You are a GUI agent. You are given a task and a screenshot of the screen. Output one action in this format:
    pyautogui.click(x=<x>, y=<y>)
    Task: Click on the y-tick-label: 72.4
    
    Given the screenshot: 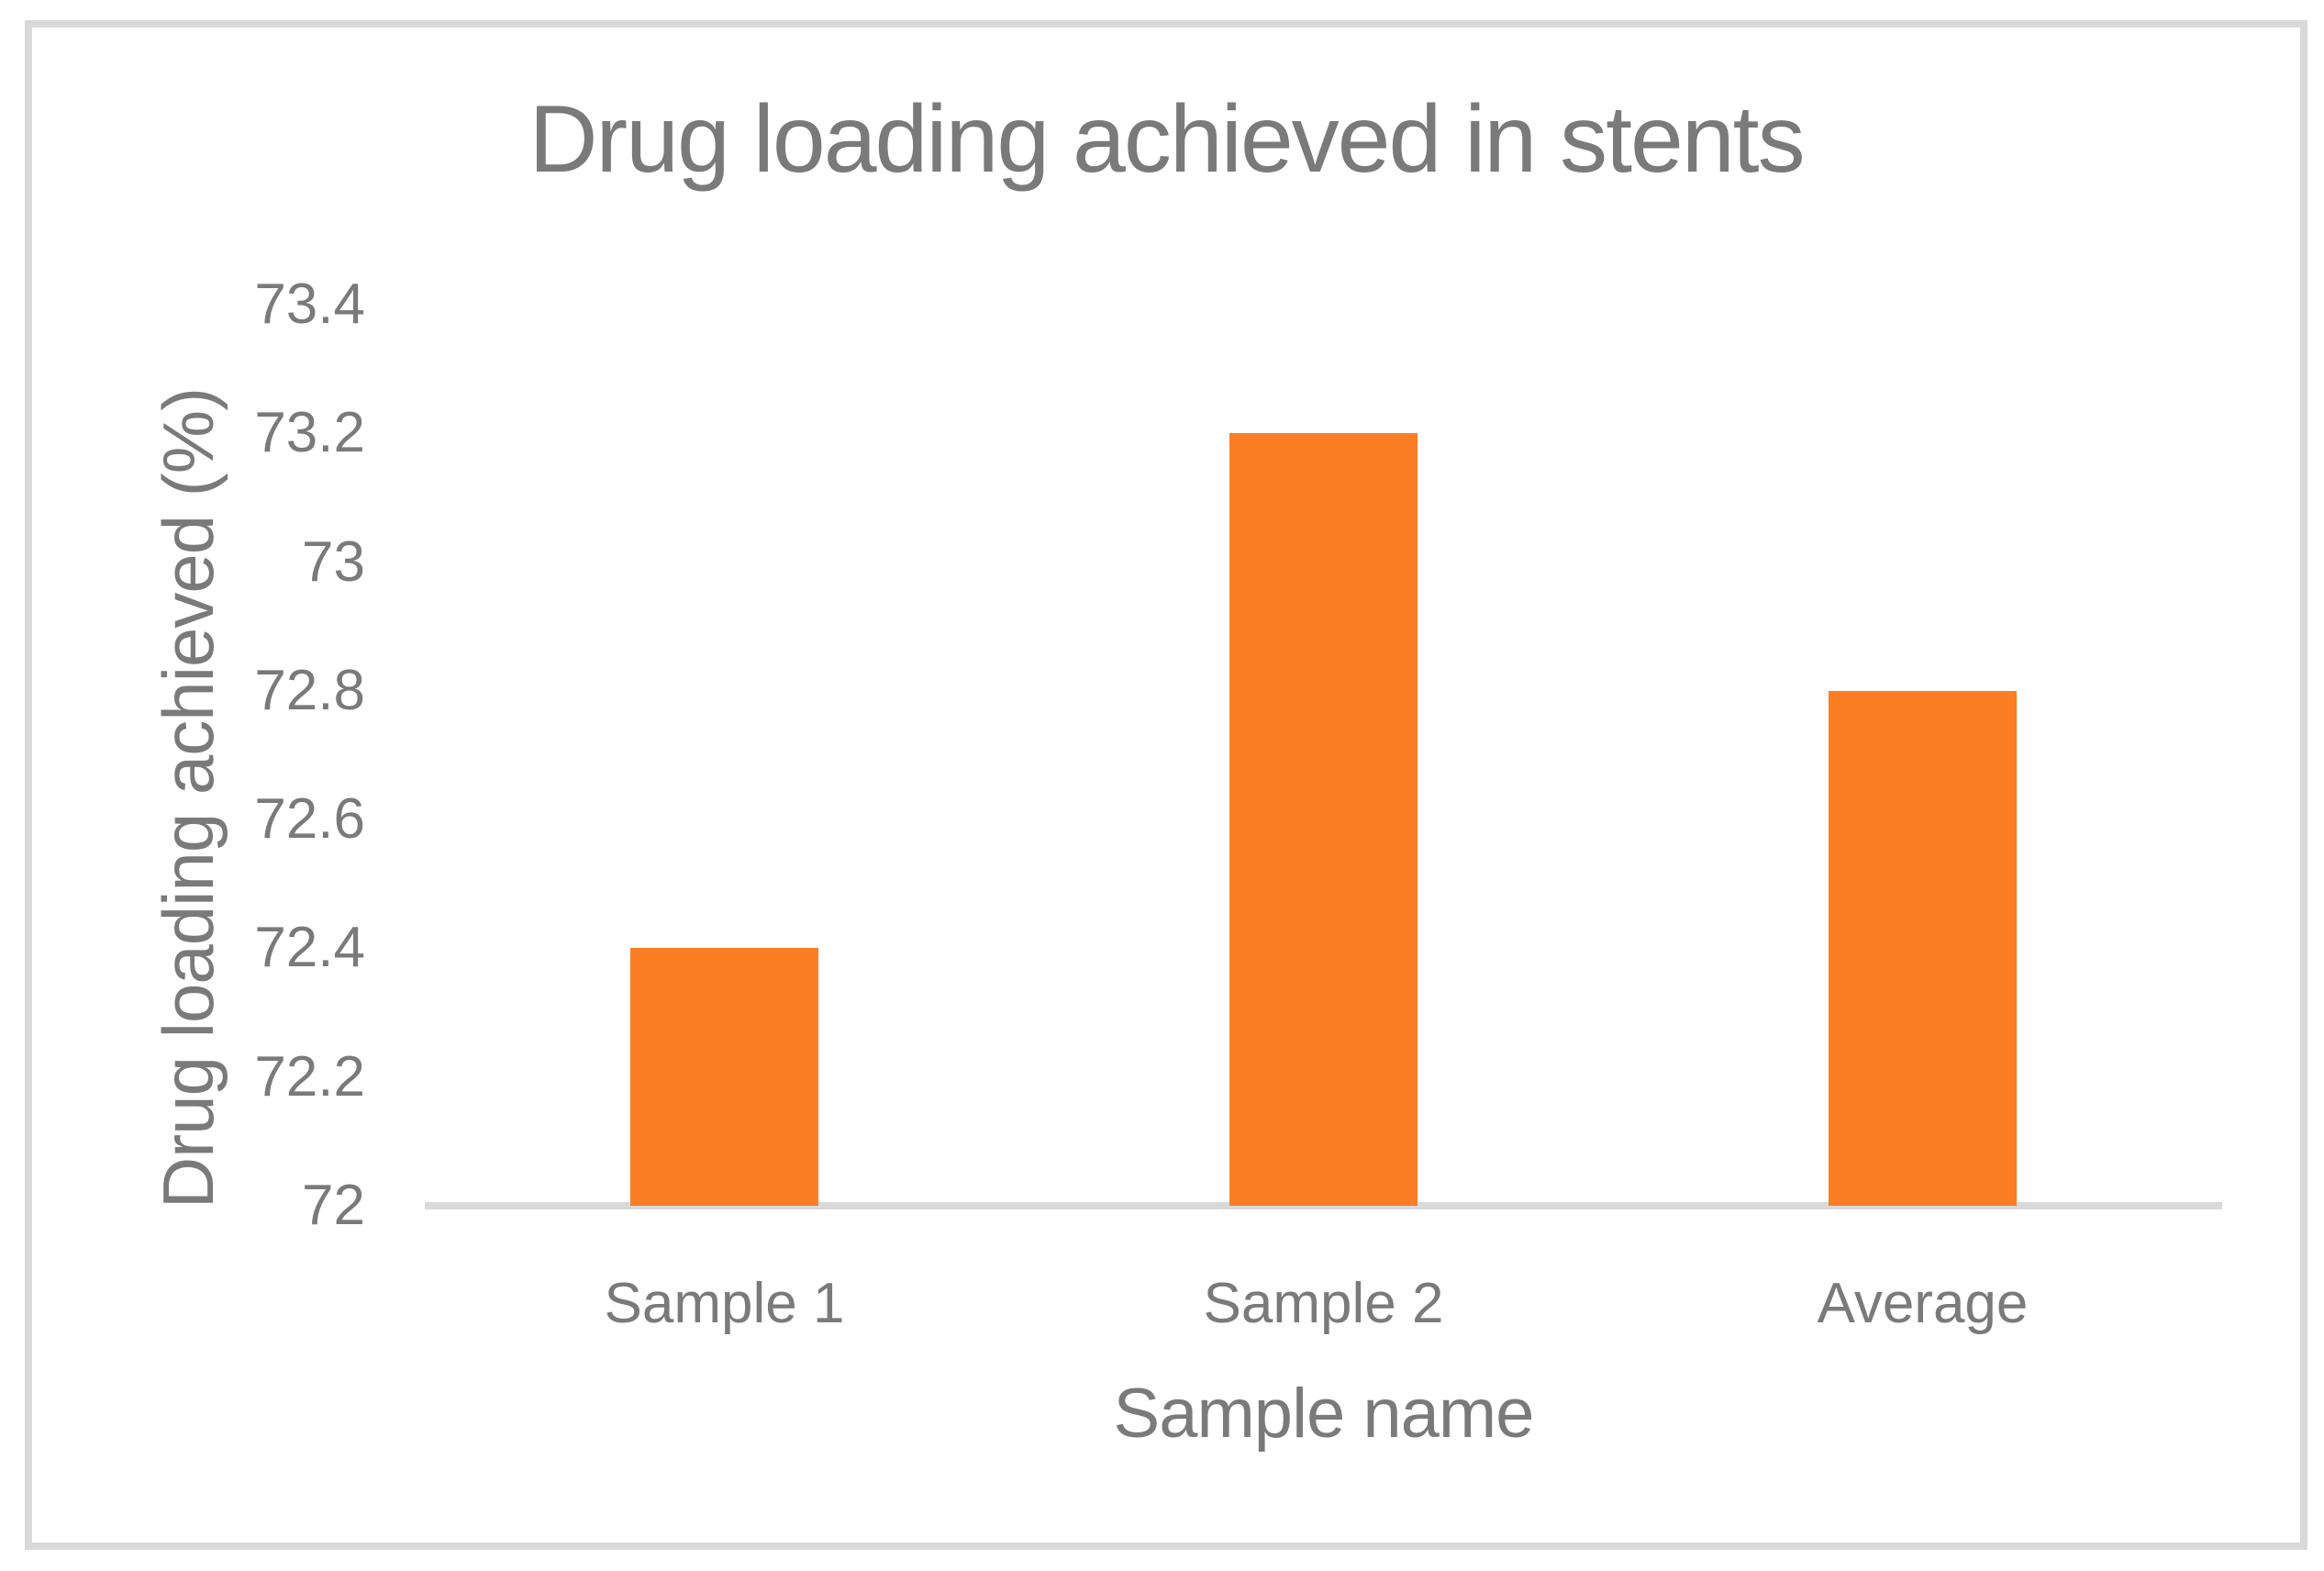 What is the action you would take?
    pyautogui.click(x=310, y=948)
    